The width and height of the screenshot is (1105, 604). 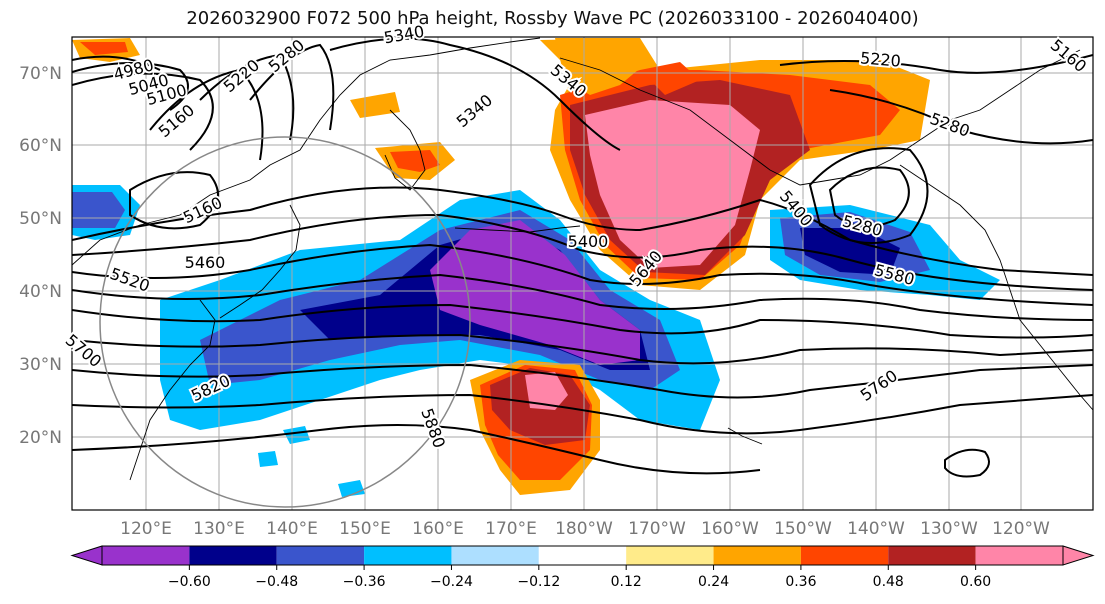 What do you see at coordinates (364, 582) in the screenshot?
I see `colorbar-tick-label: −0.36` at bounding box center [364, 582].